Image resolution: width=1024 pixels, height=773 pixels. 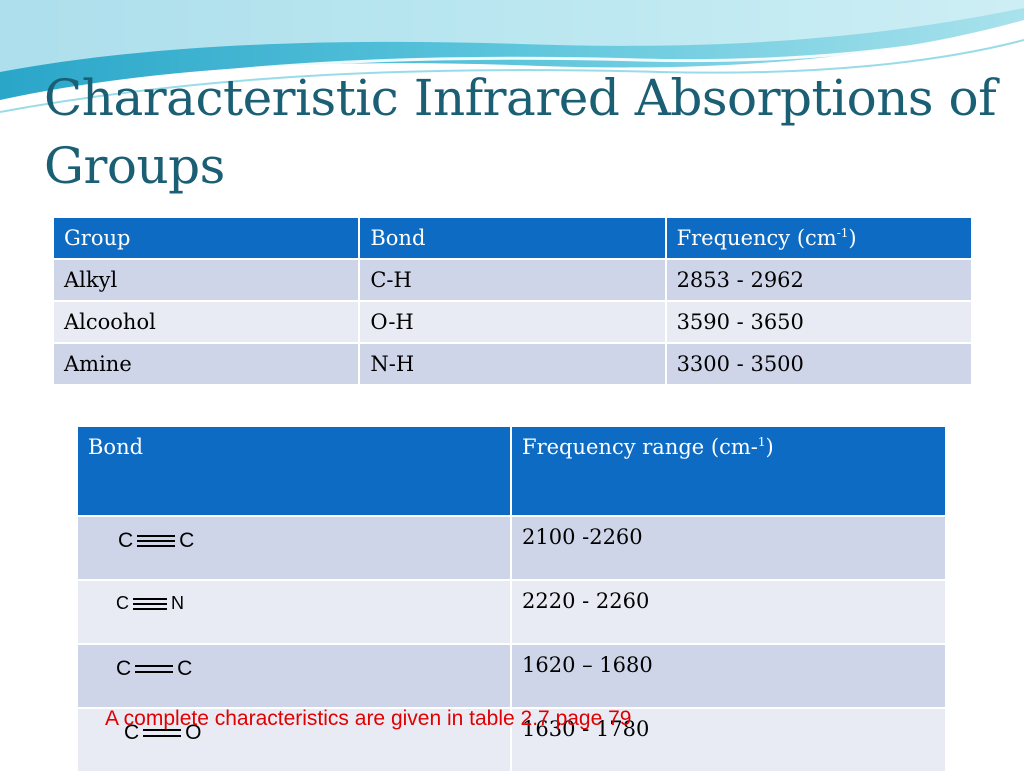 What do you see at coordinates (842, 233) in the screenshot?
I see `header-frequency-exponent: -1` at bounding box center [842, 233].